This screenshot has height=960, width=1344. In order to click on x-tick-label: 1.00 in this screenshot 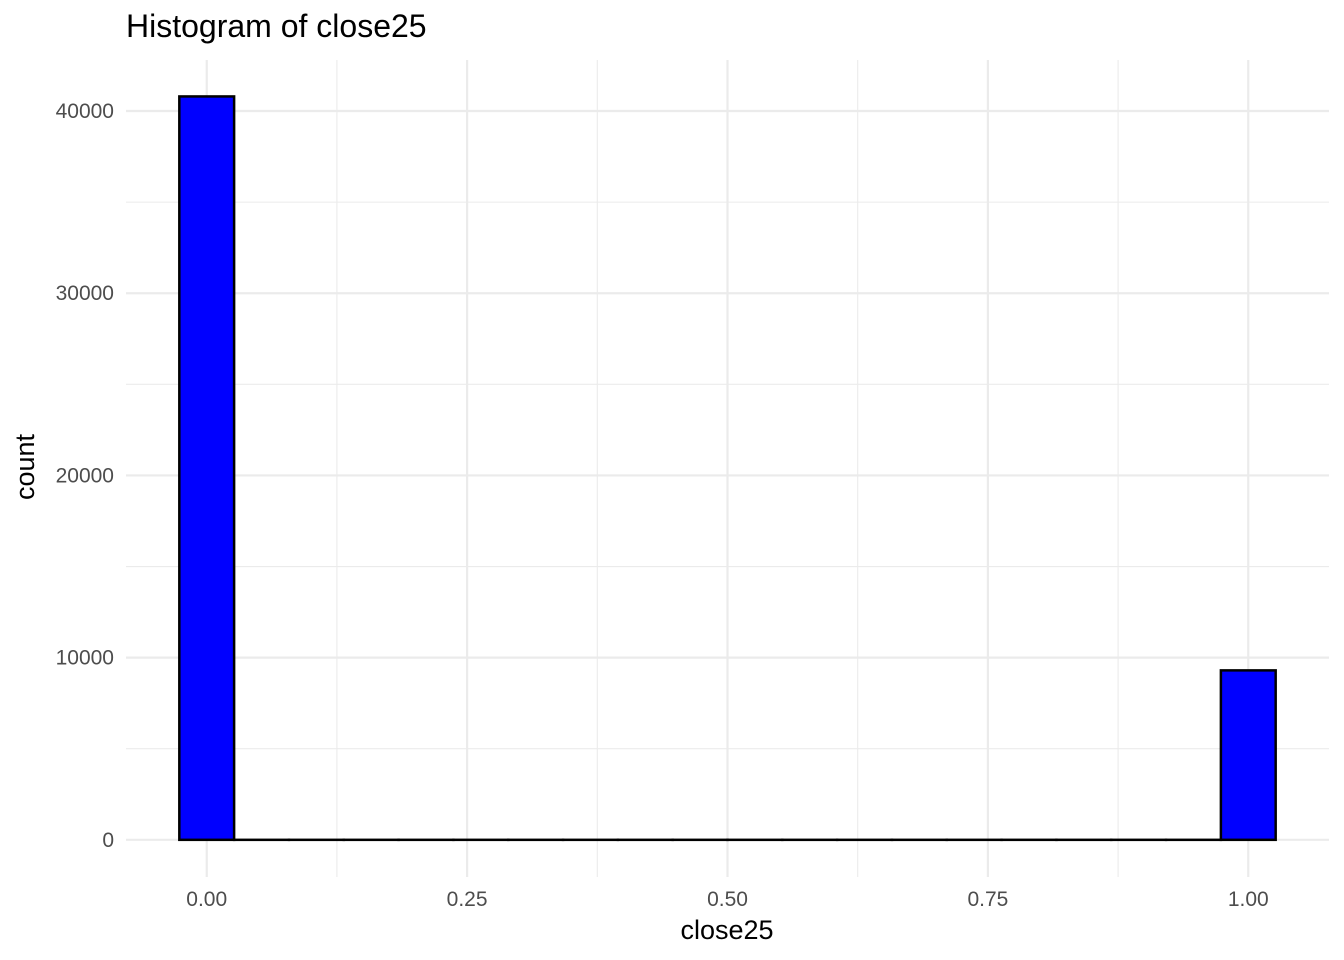, I will do `click(1248, 899)`.